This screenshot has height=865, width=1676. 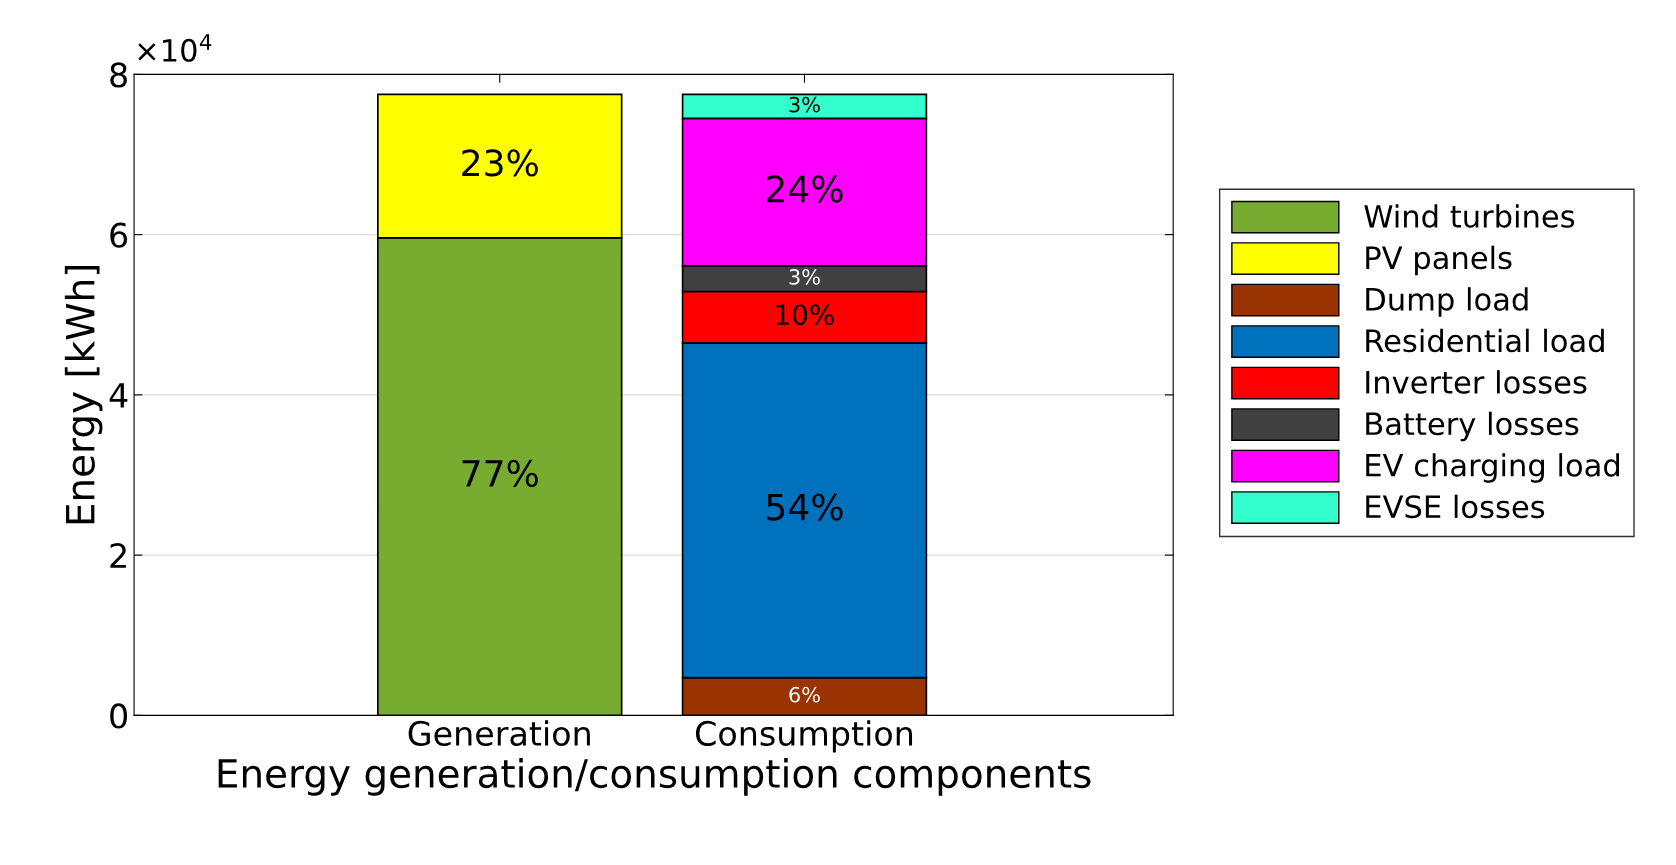 What do you see at coordinates (1472, 426) in the screenshot?
I see `legend-label: Battery losses` at bounding box center [1472, 426].